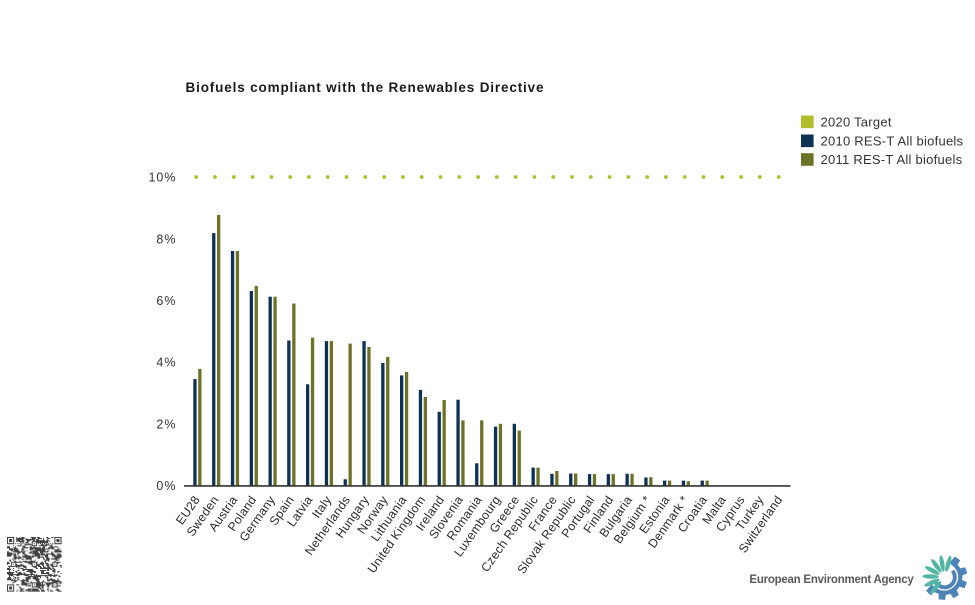  I want to click on svg-text: 6%, so click(166, 301).